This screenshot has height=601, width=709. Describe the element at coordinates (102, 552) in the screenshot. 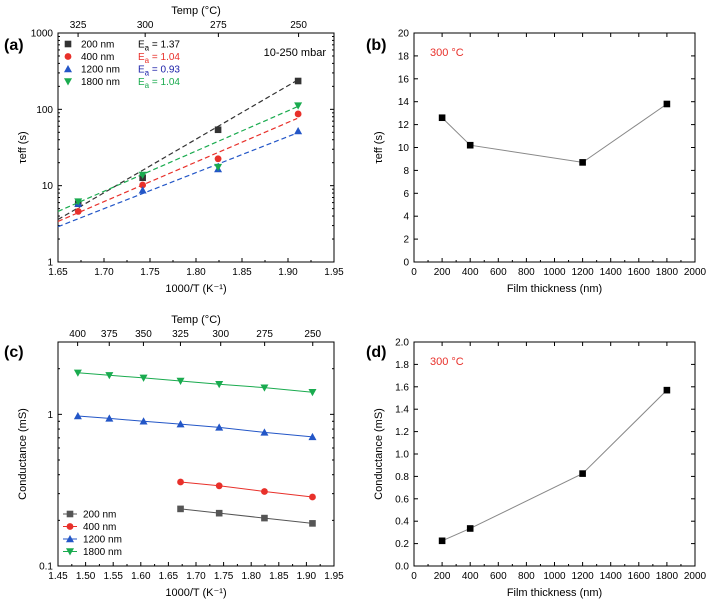

I see `legend-label: 1800 nm` at that location.